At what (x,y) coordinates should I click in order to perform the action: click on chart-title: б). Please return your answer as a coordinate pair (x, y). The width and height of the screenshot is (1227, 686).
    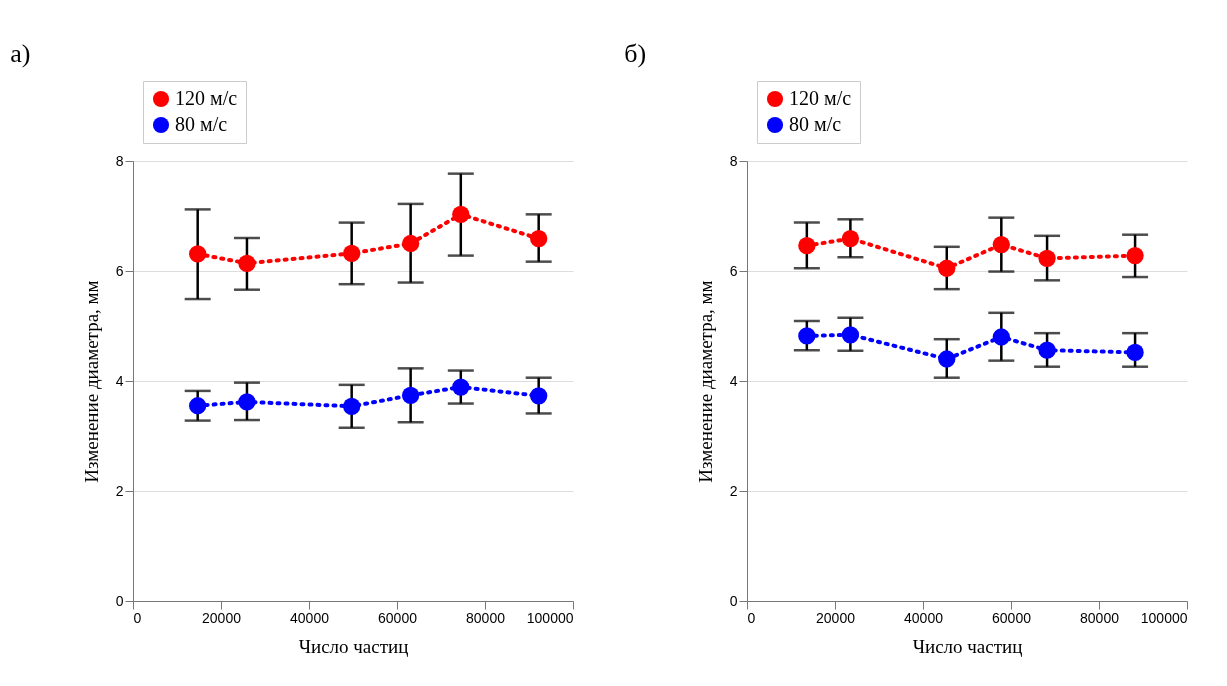
    Looking at the image, I should click on (635, 53).